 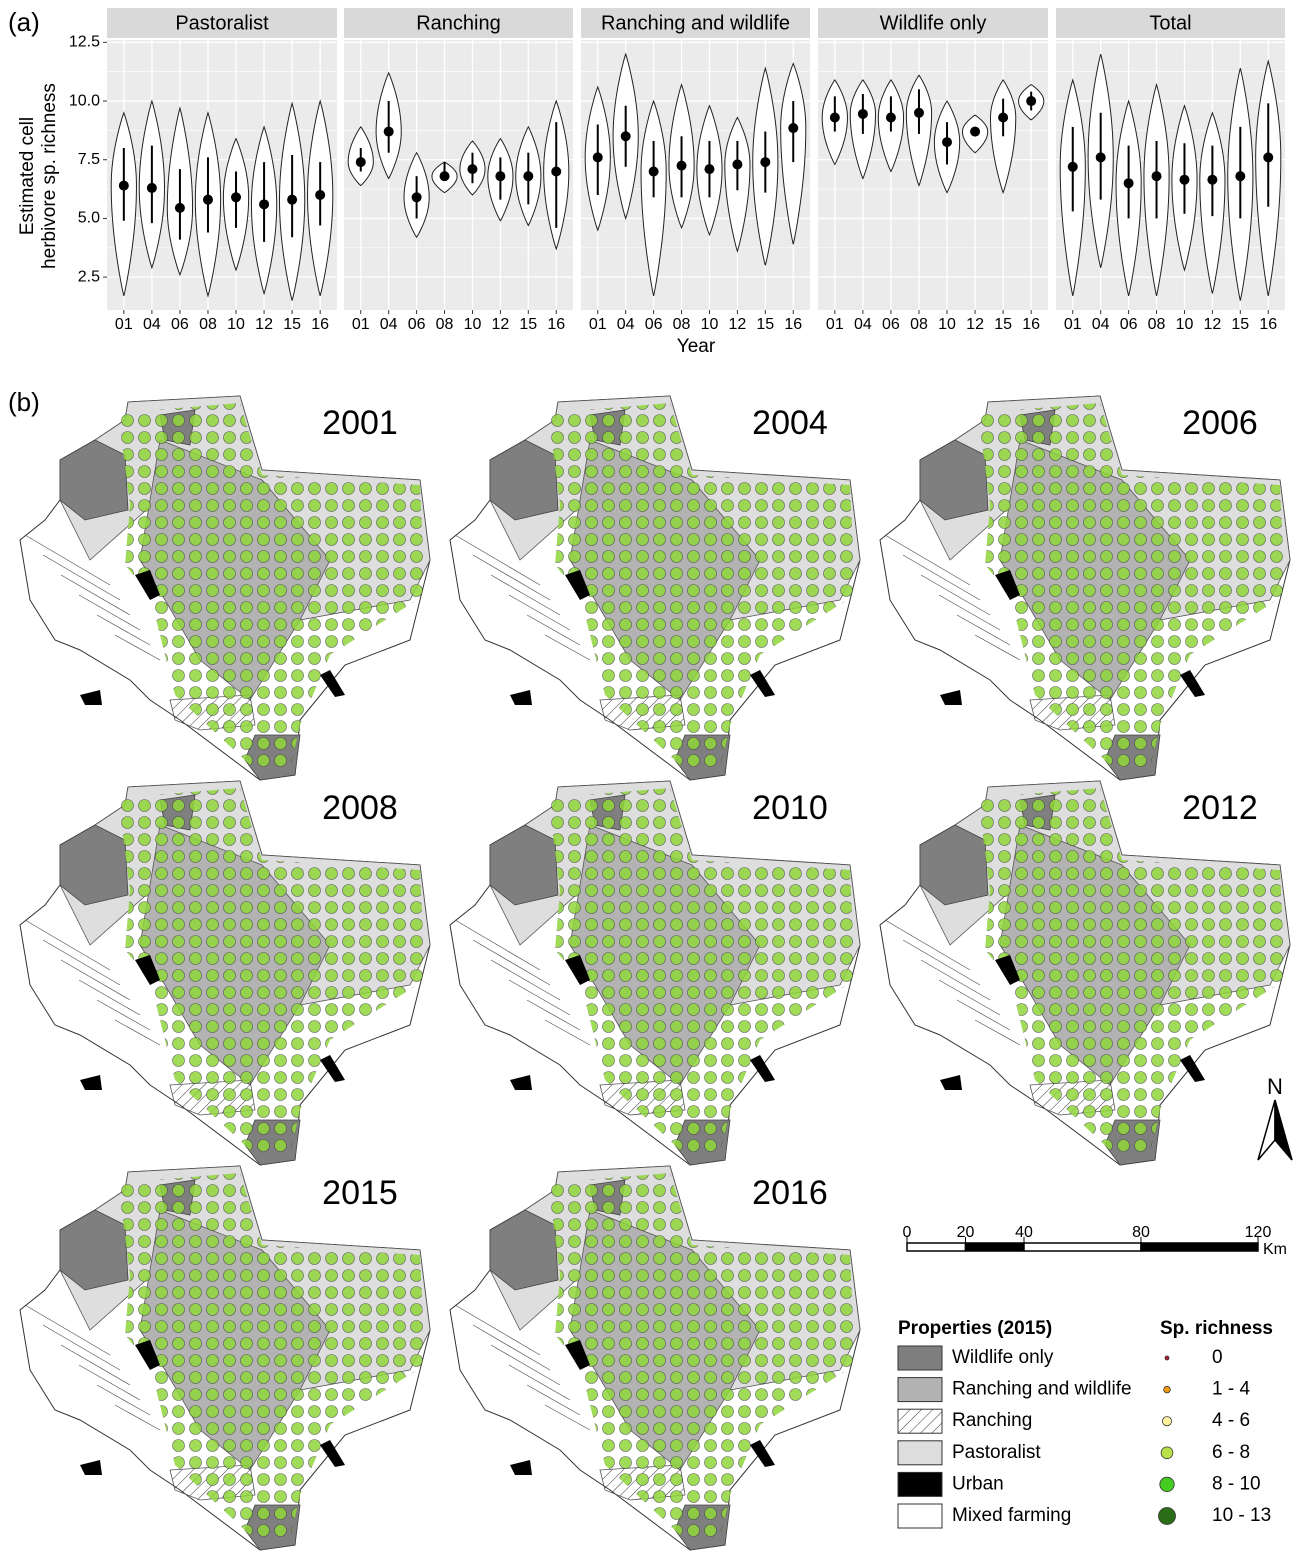 What do you see at coordinates (1141, 1232) in the screenshot?
I see `scale-label: 80` at bounding box center [1141, 1232].